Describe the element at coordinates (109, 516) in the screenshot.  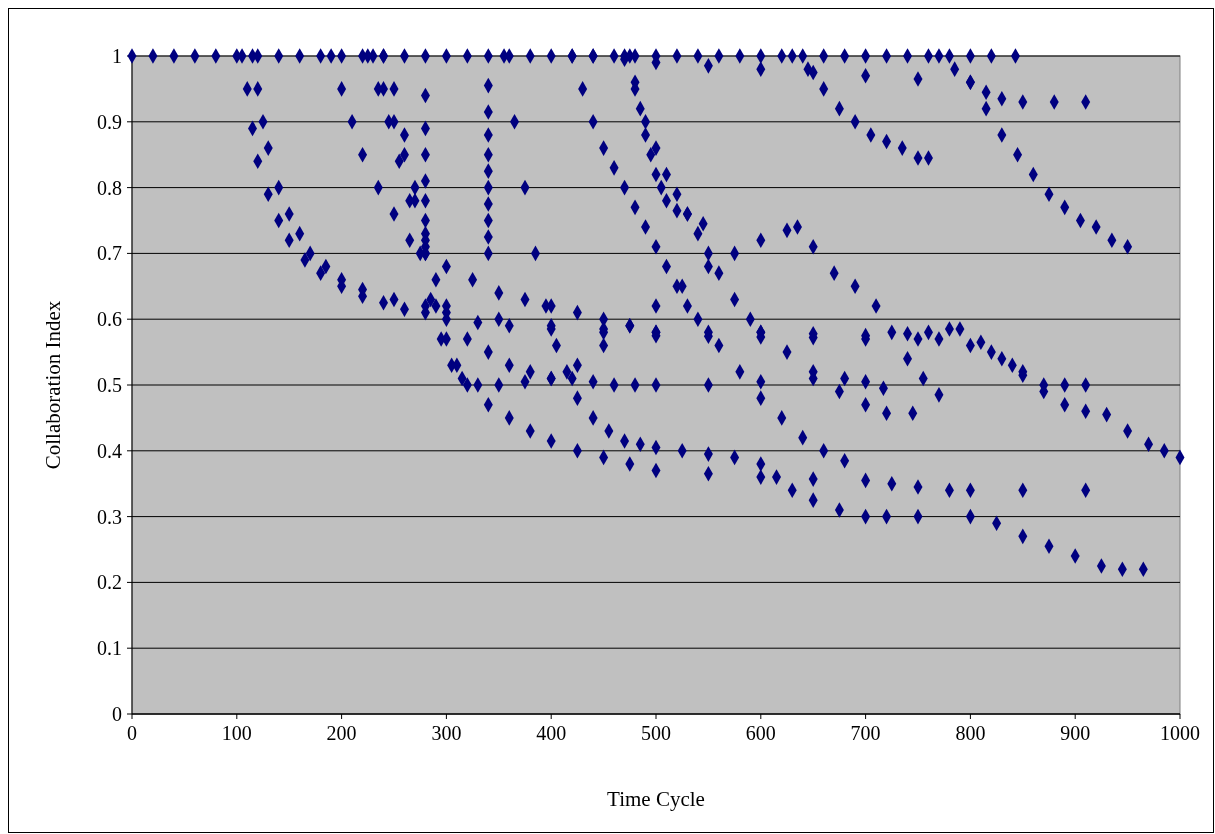
I see `y-tick-label: 0.3` at that location.